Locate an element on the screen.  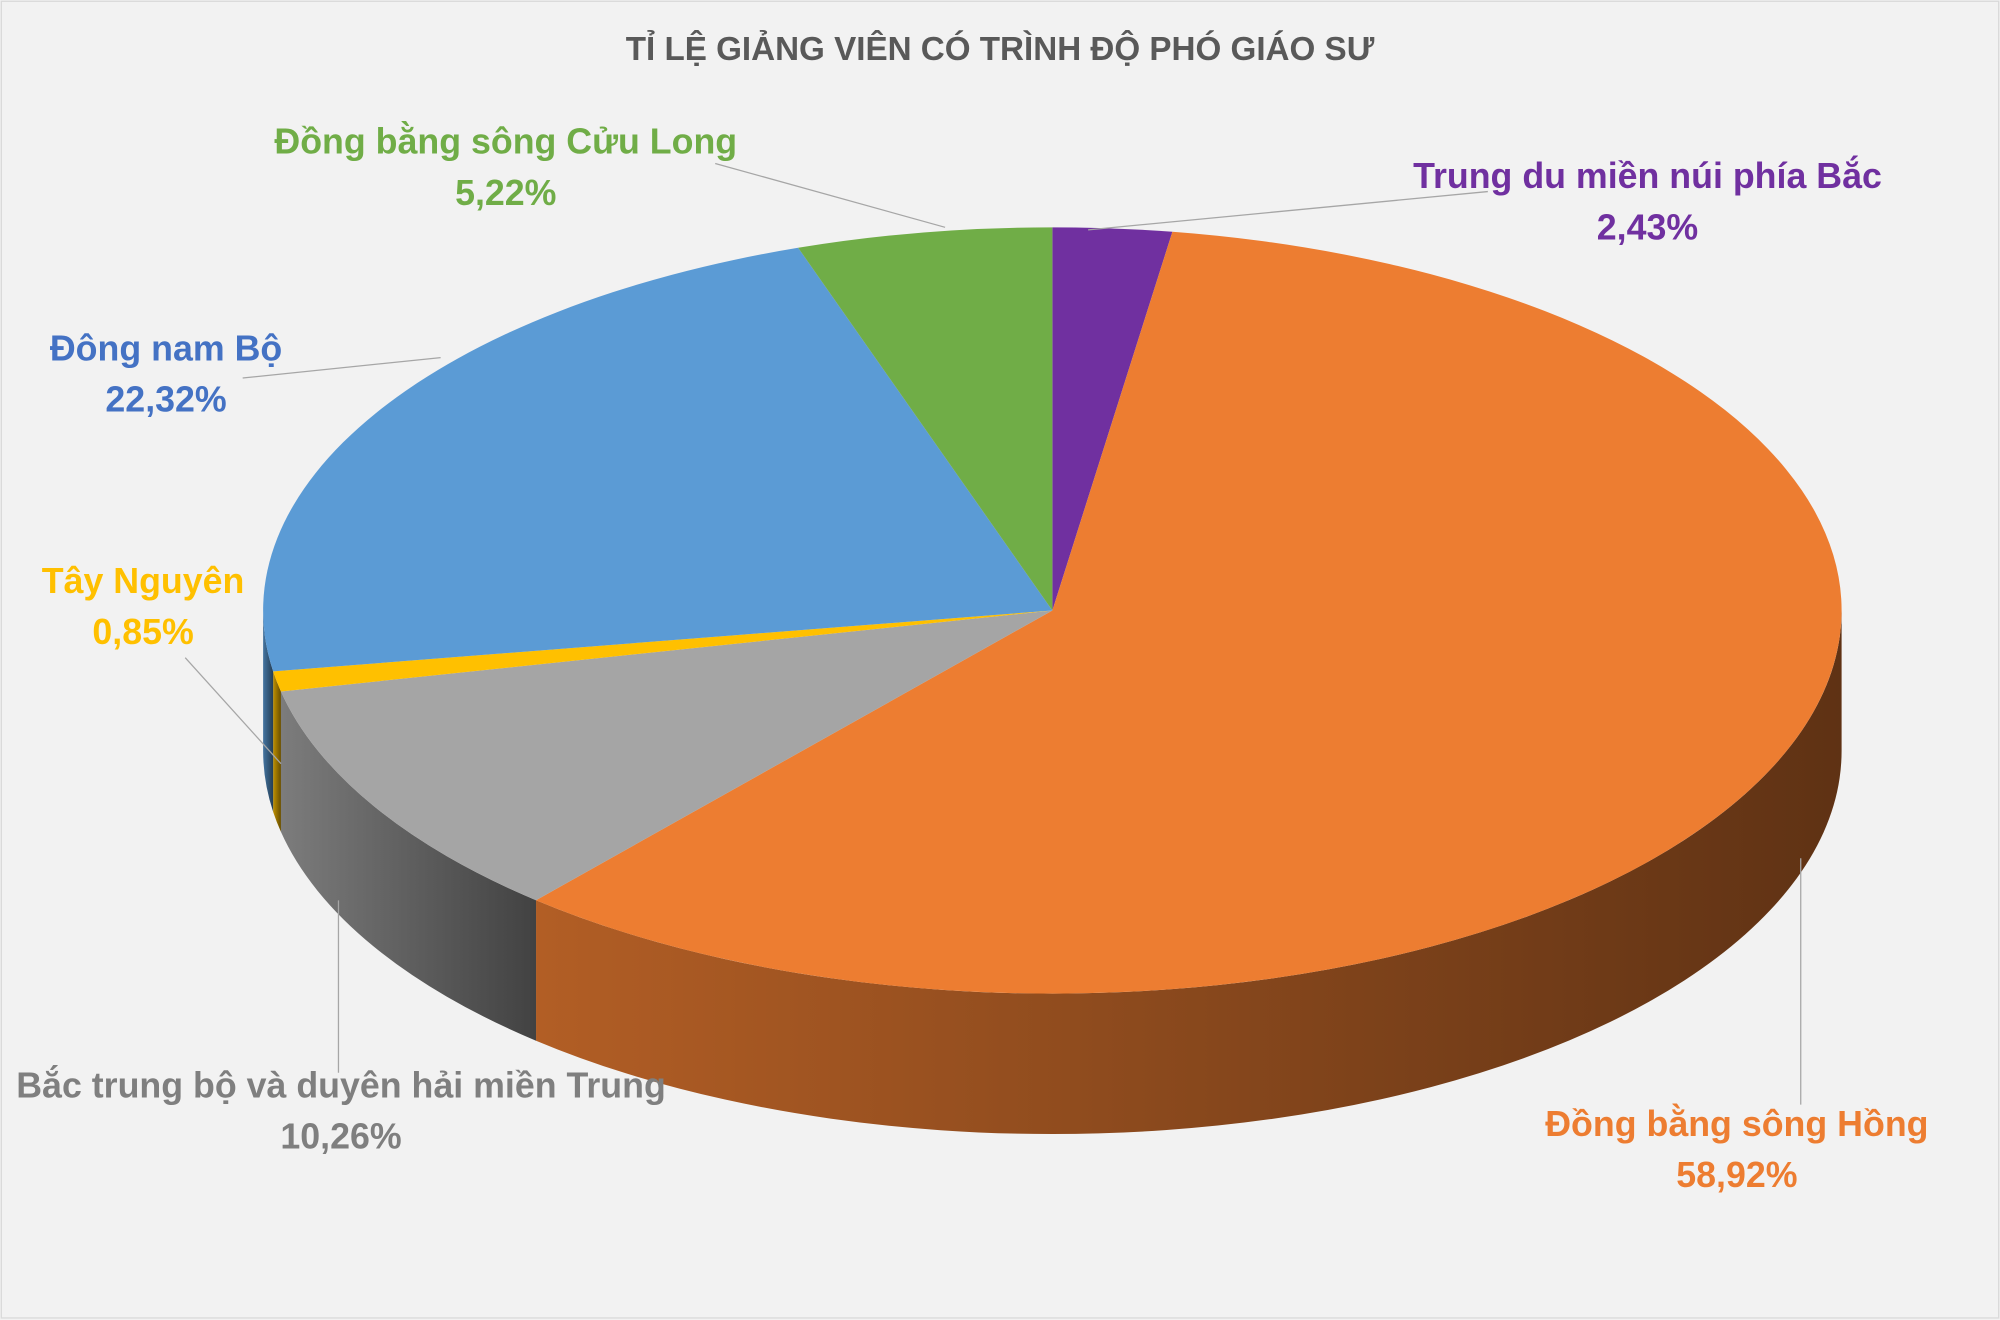
value-label: 2,43% is located at coordinates (1647, 227).